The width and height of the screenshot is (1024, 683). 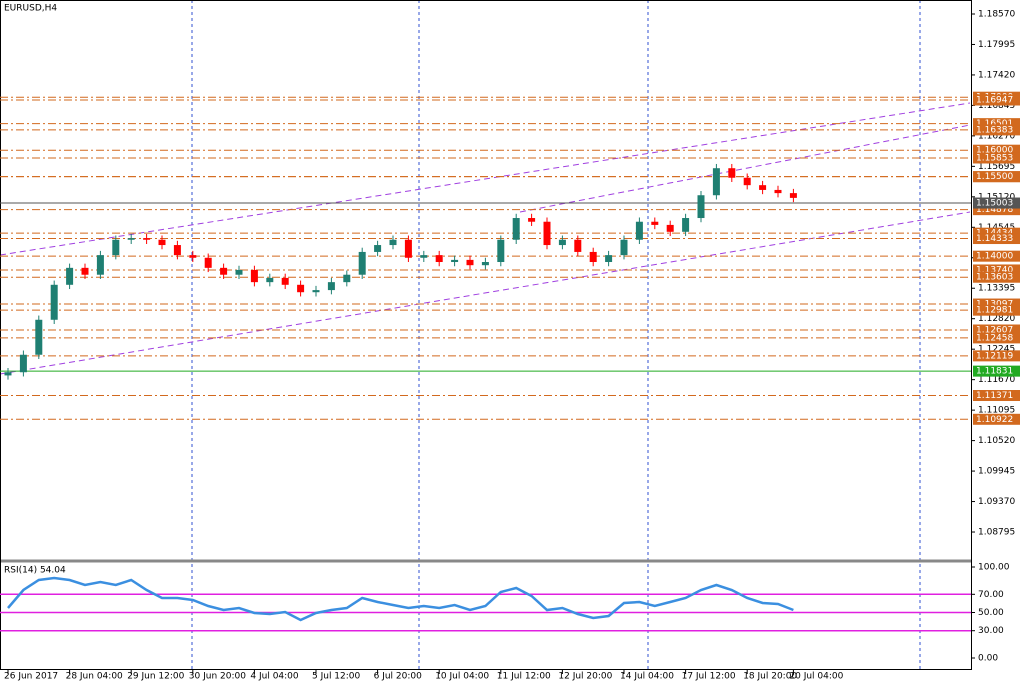 What do you see at coordinates (996, 472) in the screenshot?
I see `y-tick-label: 1.09945` at bounding box center [996, 472].